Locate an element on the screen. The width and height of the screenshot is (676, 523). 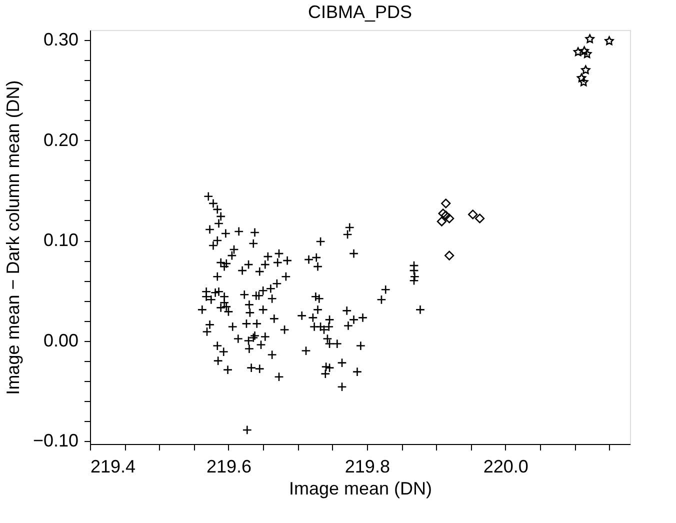
y-axis-title: Image mean − Dark column mean (DN) is located at coordinates (12, 237).